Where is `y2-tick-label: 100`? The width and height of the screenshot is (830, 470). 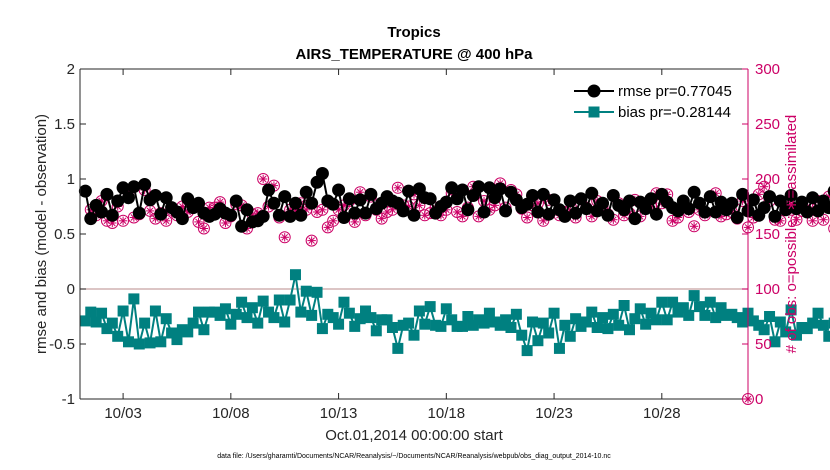 y2-tick-label: 100 is located at coordinates (767, 289).